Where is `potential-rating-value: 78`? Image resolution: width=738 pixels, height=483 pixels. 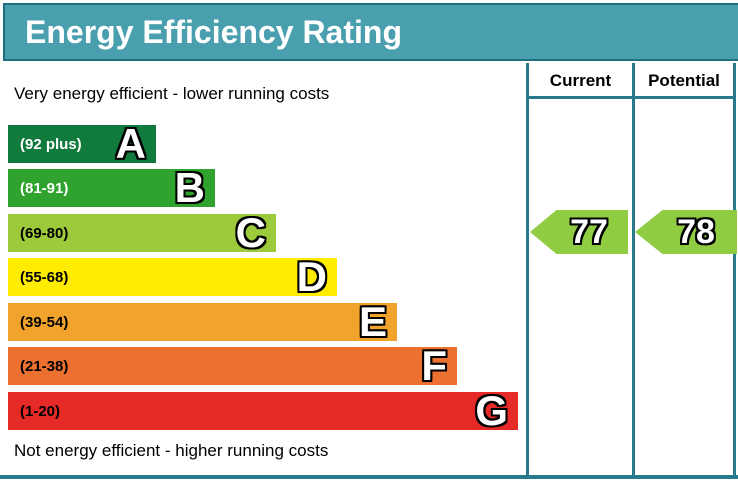 potential-rating-value: 78 is located at coordinates (696, 231).